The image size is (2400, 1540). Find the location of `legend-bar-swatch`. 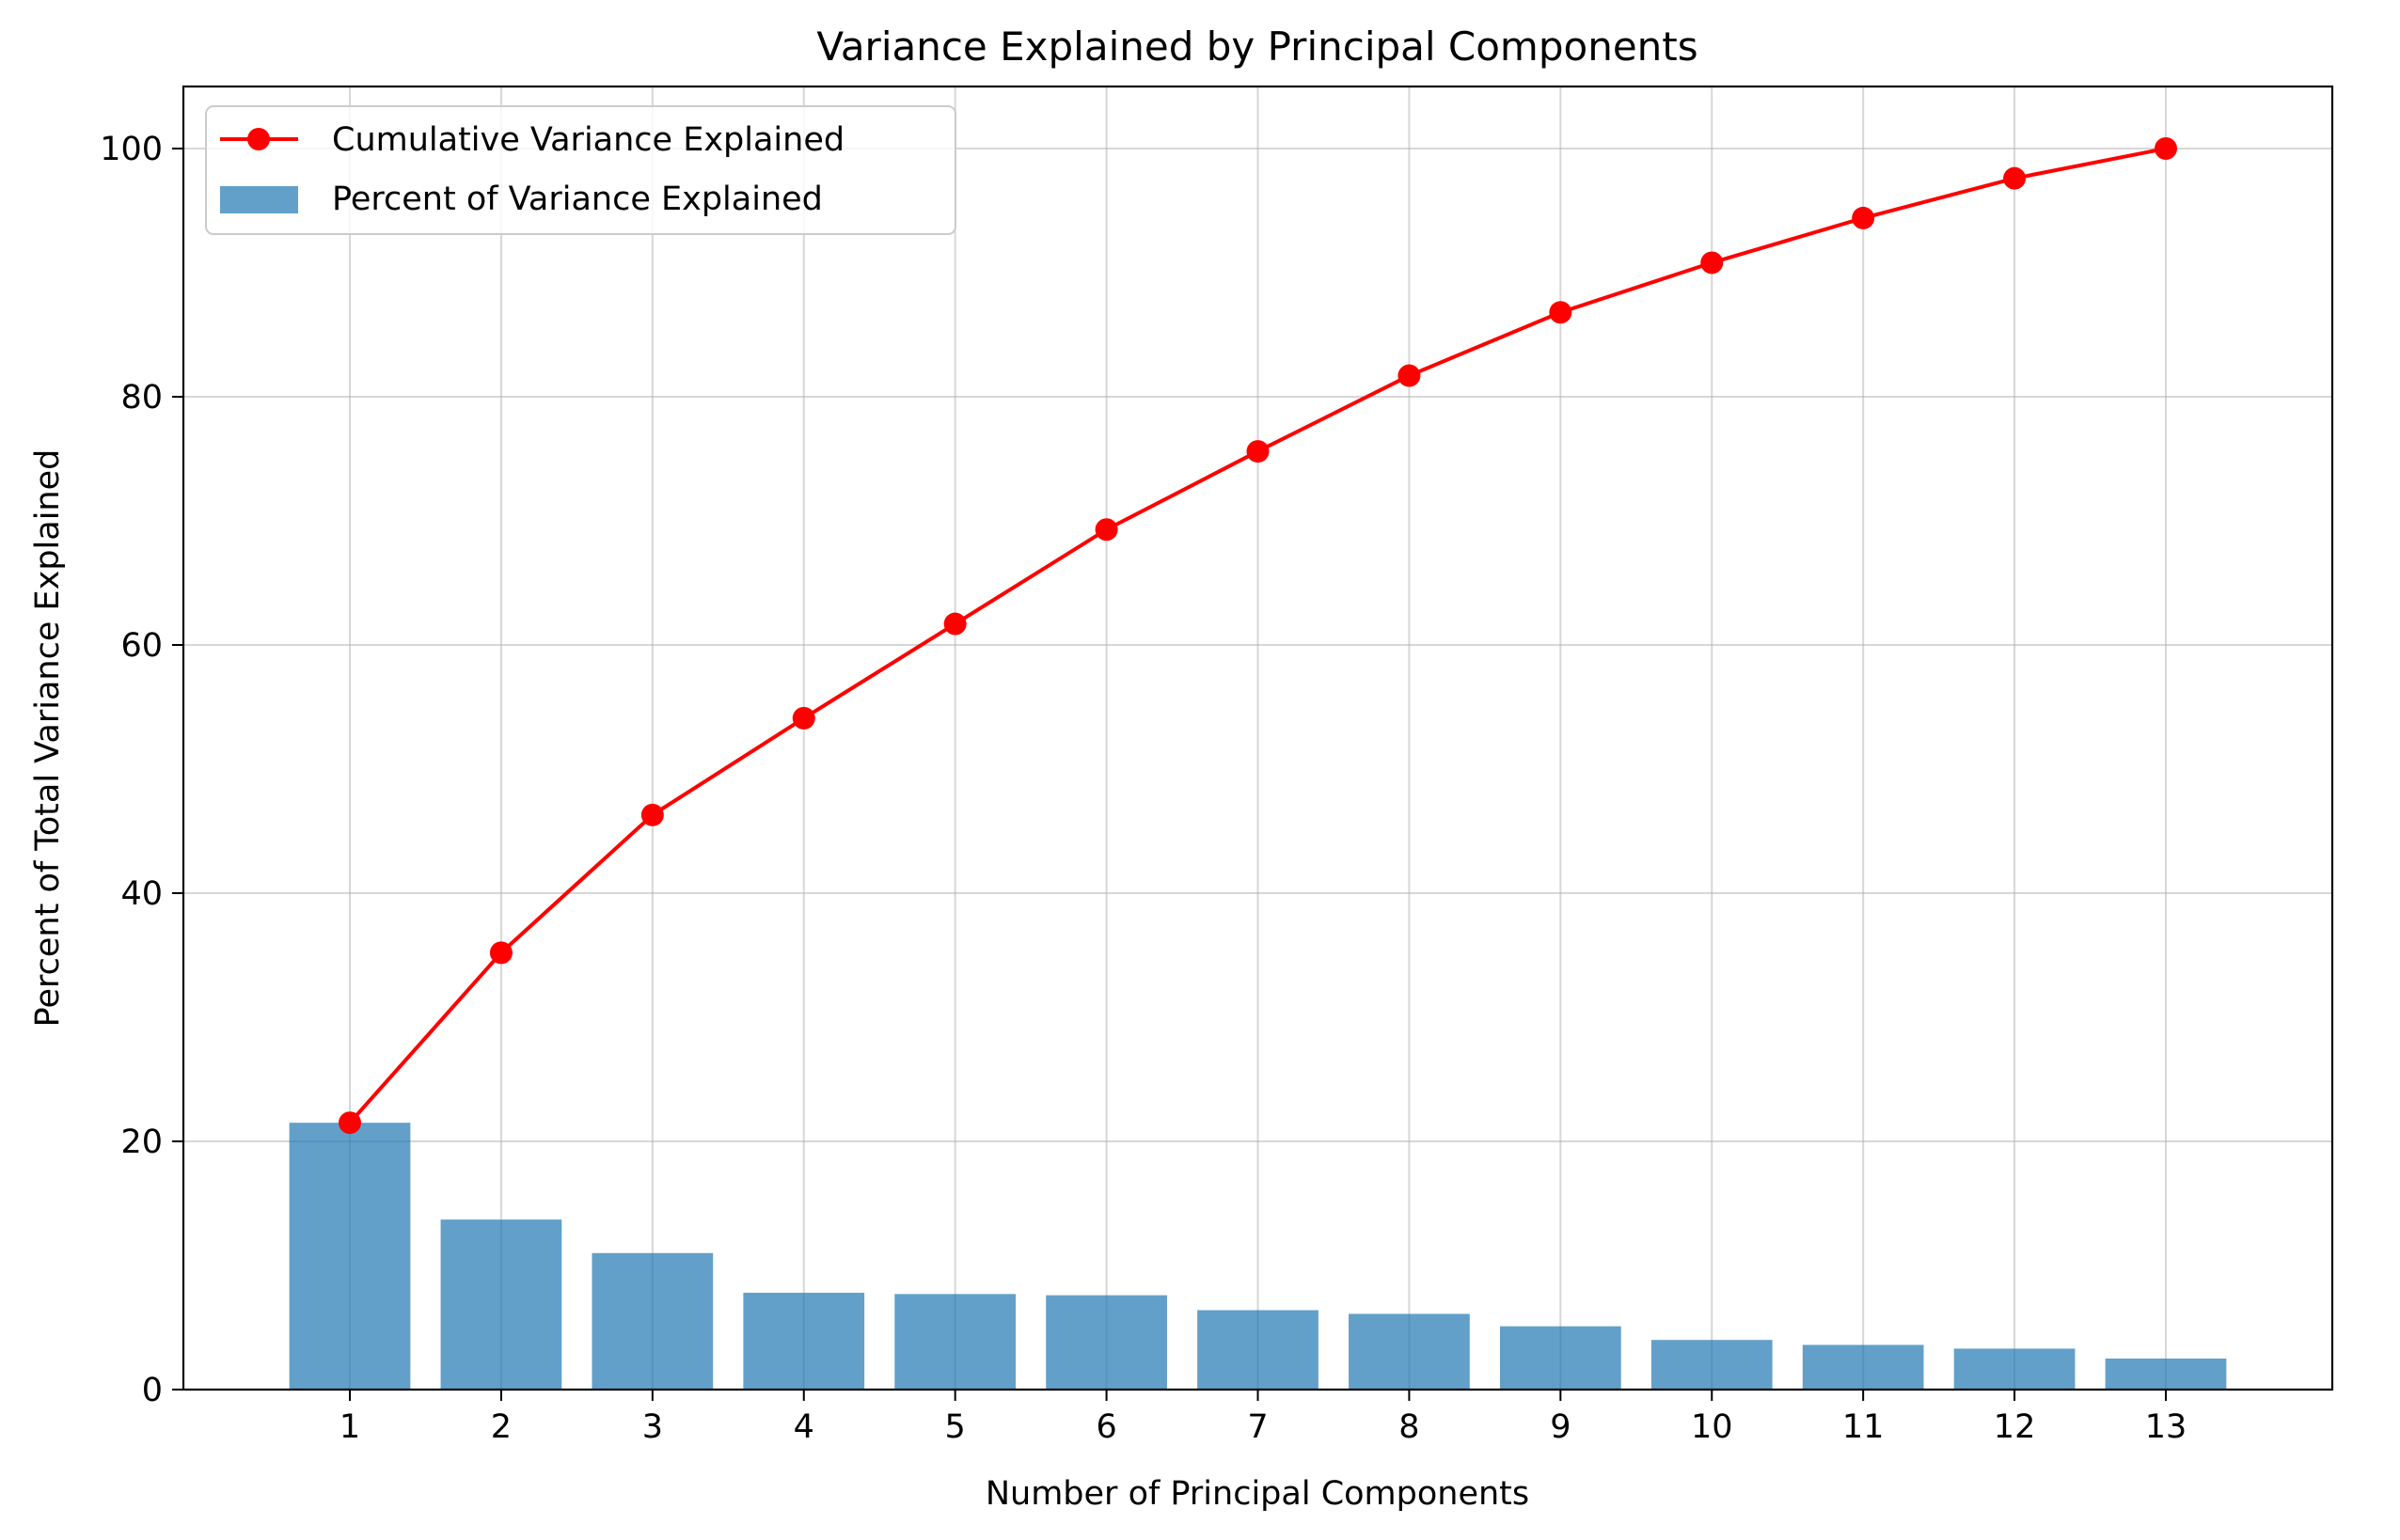

legend-bar-swatch is located at coordinates (259, 200).